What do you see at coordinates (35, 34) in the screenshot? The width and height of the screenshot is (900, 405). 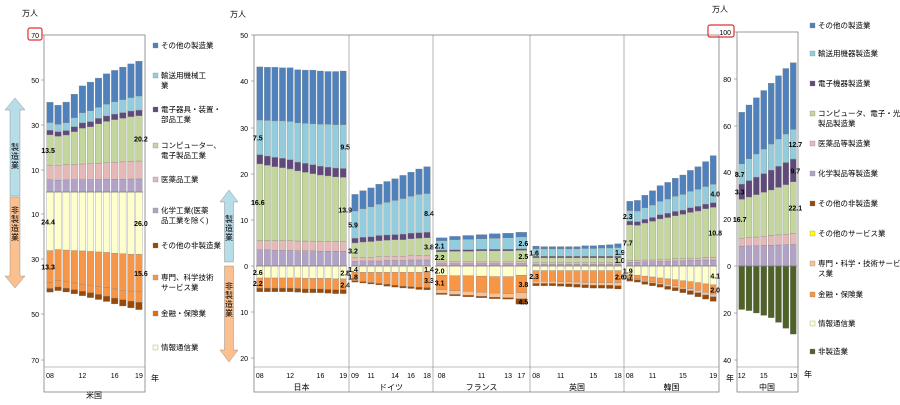 I see `highlight-box` at bounding box center [35, 34].